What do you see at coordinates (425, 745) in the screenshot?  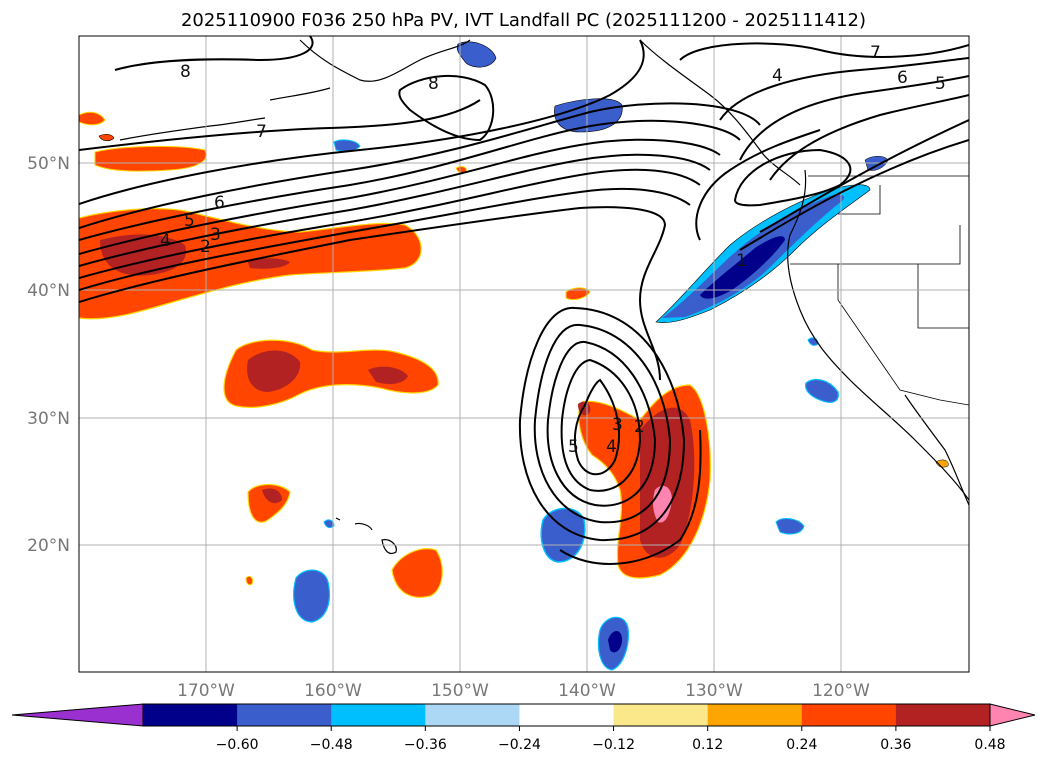 I see `colorbar-tick-label: −0.36` at bounding box center [425, 745].